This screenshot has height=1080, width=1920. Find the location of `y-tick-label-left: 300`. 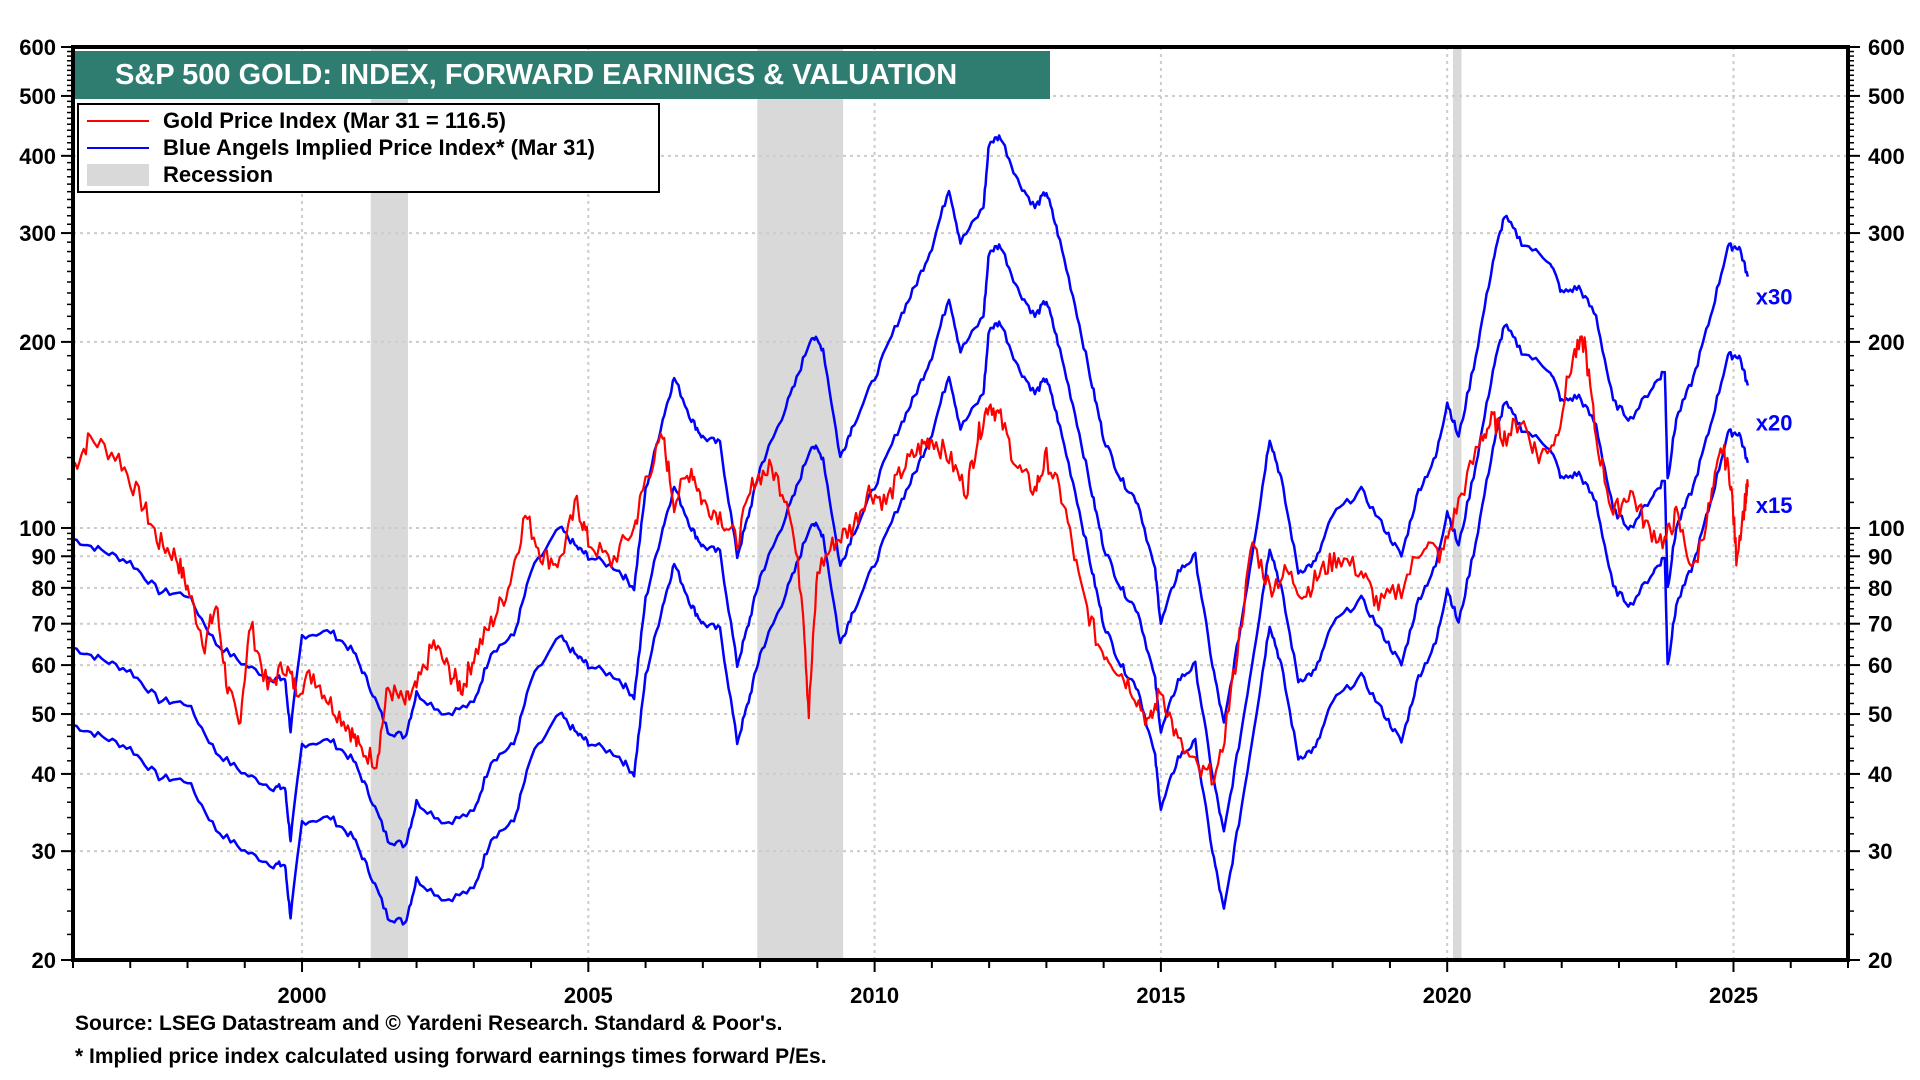

y-tick-label-left: 300 is located at coordinates (37, 233).